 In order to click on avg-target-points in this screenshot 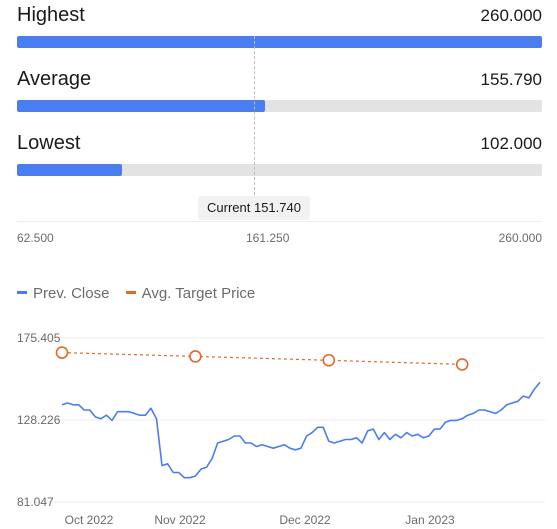, I will do `click(262, 358)`.